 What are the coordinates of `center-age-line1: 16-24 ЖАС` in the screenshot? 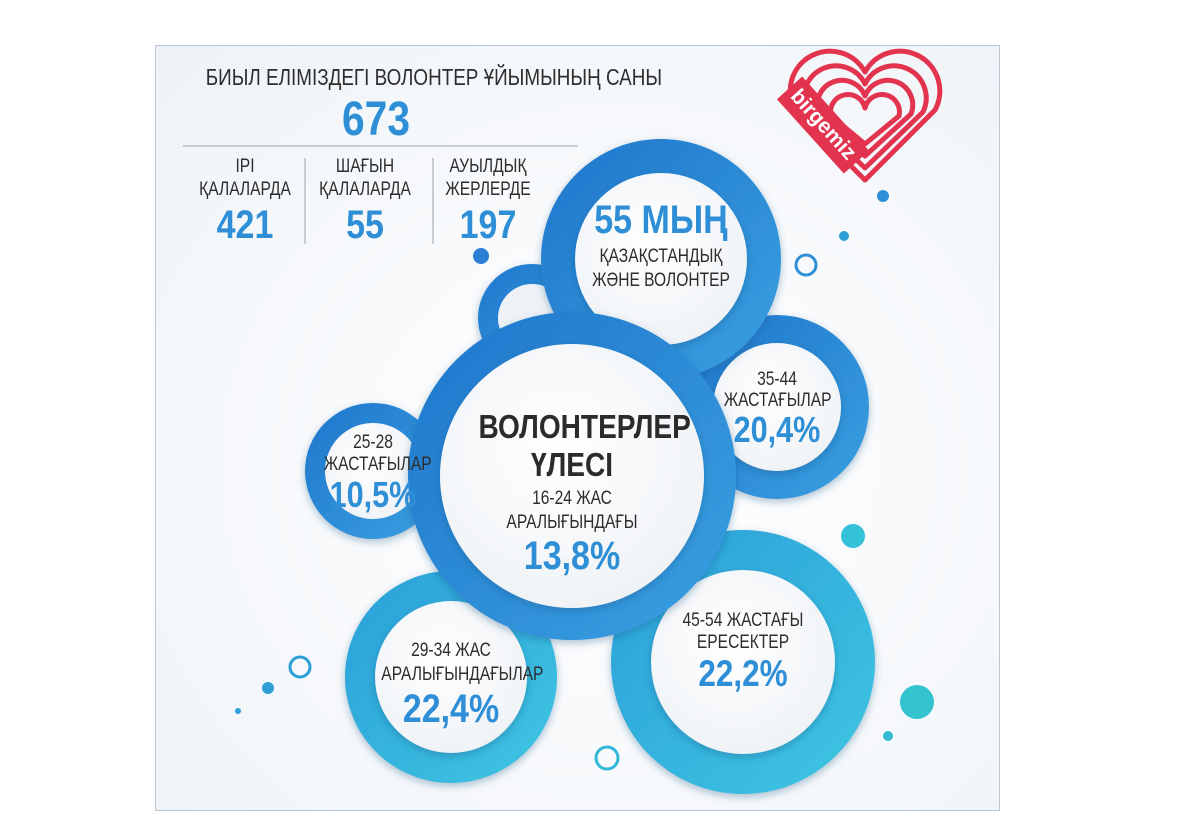 It's located at (572, 498).